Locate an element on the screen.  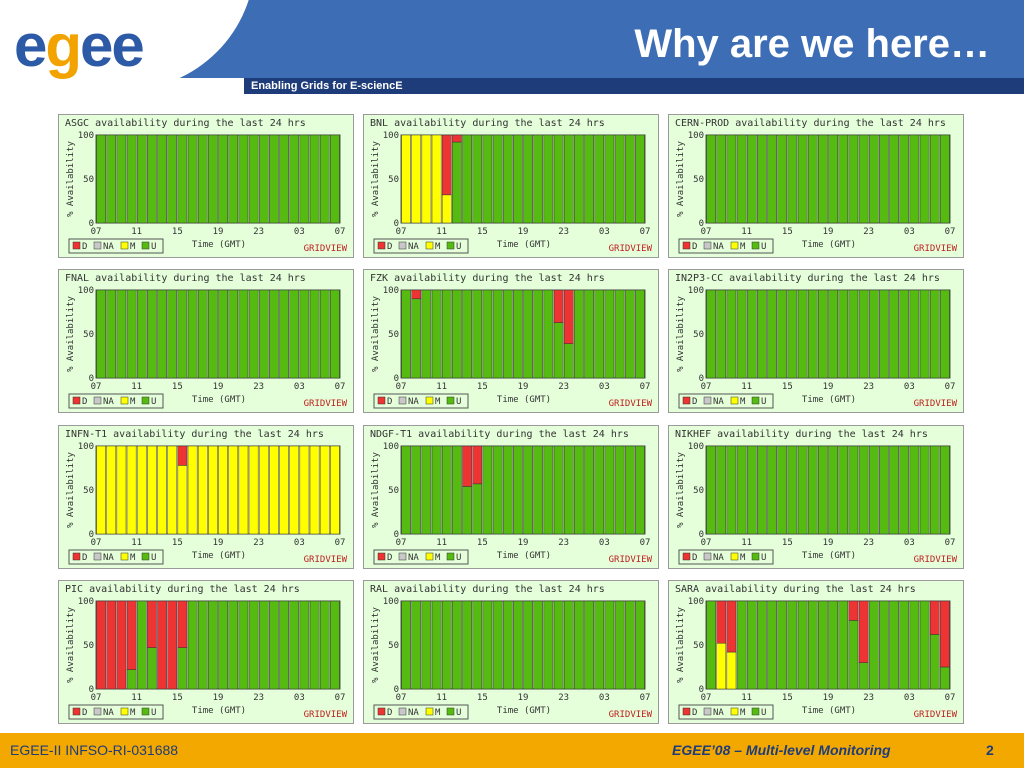
x-tick-label: 03 is located at coordinates (299, 698).